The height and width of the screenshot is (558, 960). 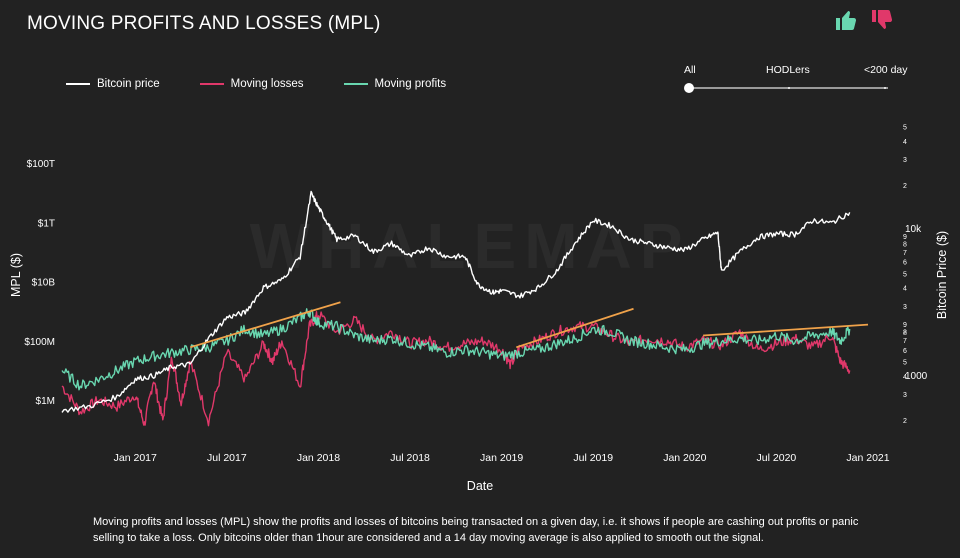 I want to click on legend-swatch-losses, so click(x=211, y=84).